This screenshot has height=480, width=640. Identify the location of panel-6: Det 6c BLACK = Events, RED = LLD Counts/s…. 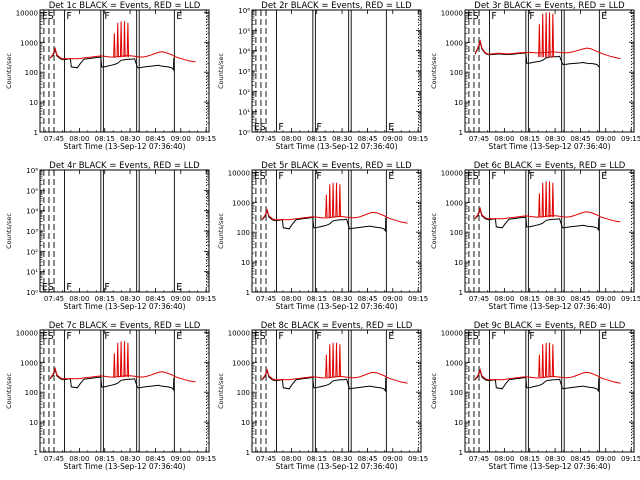
(535, 236).